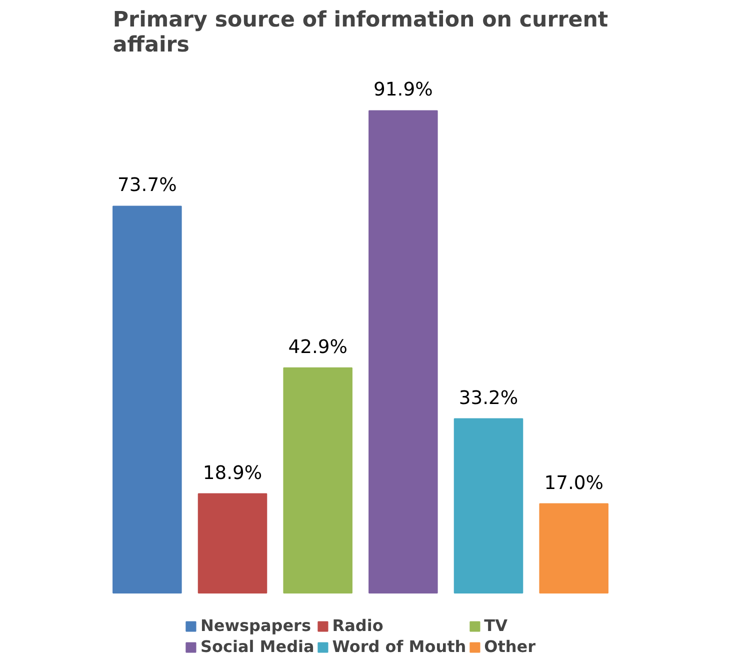 The width and height of the screenshot is (729, 671). What do you see at coordinates (574, 483) in the screenshot?
I see `data-label: 17.0%` at bounding box center [574, 483].